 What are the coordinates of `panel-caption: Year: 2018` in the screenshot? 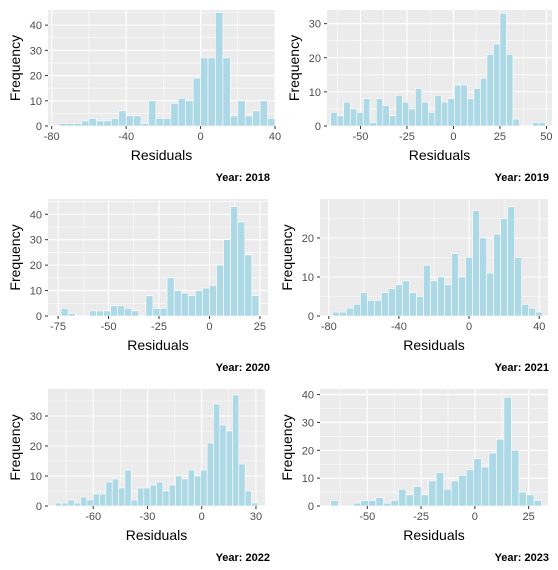 It's located at (243, 178).